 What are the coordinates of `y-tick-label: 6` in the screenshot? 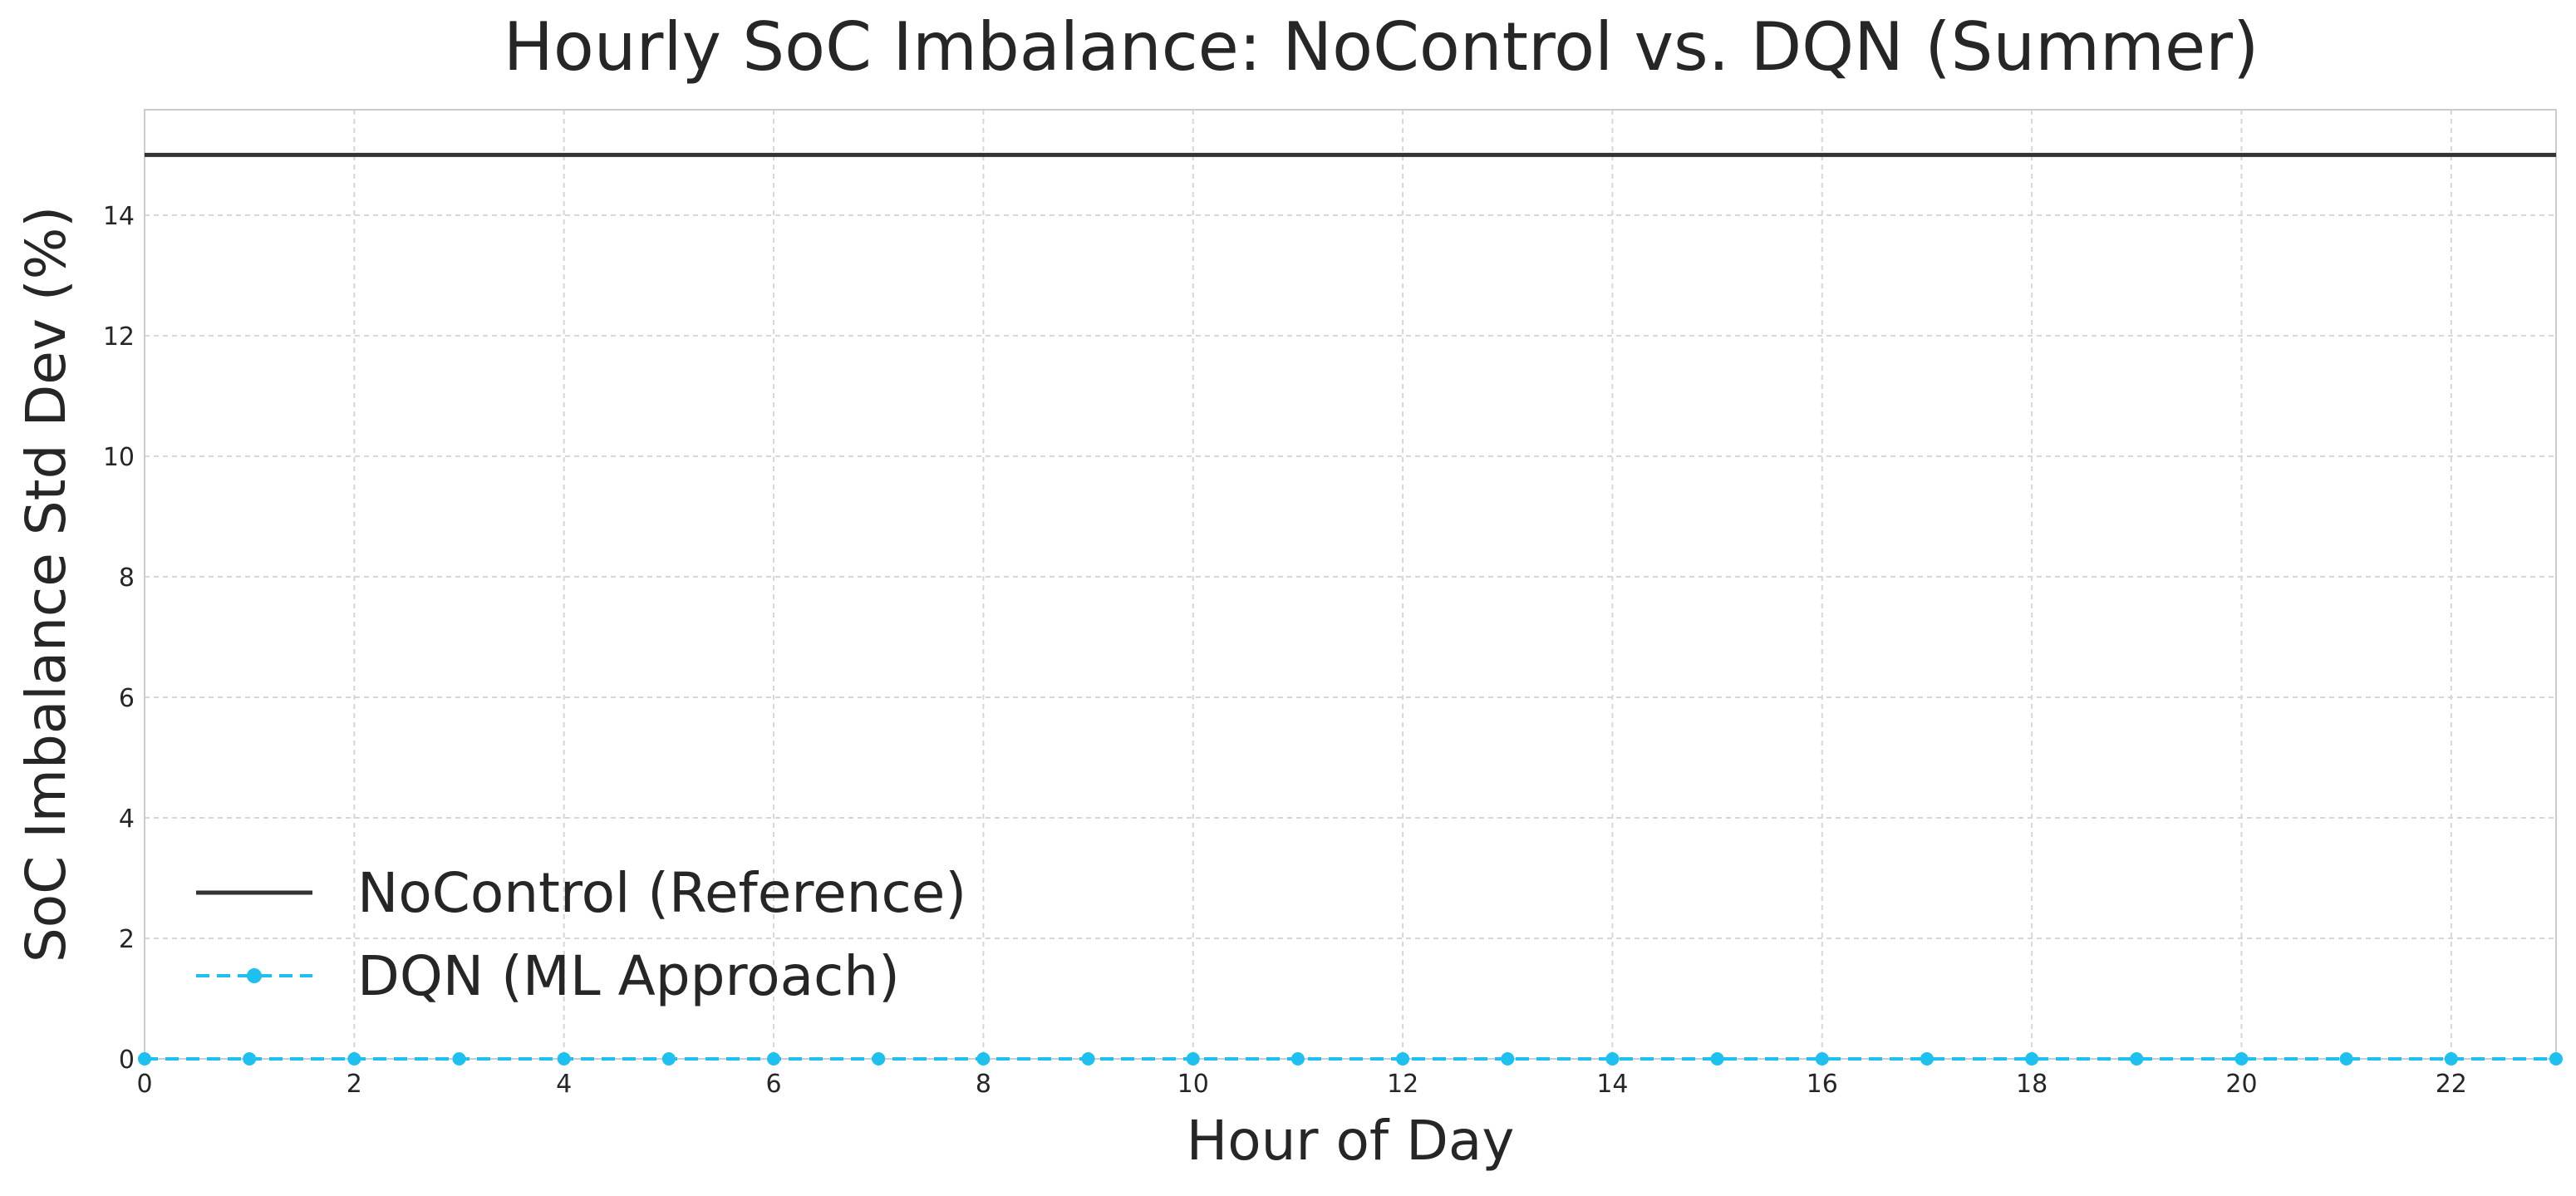 It's located at (127, 699).